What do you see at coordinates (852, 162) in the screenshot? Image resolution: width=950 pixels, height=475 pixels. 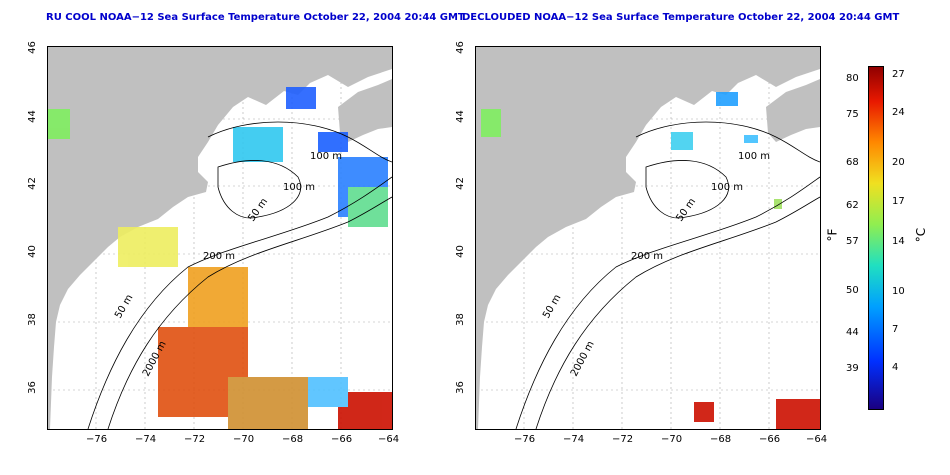 I see `fahrenheit-tick: 68` at bounding box center [852, 162].